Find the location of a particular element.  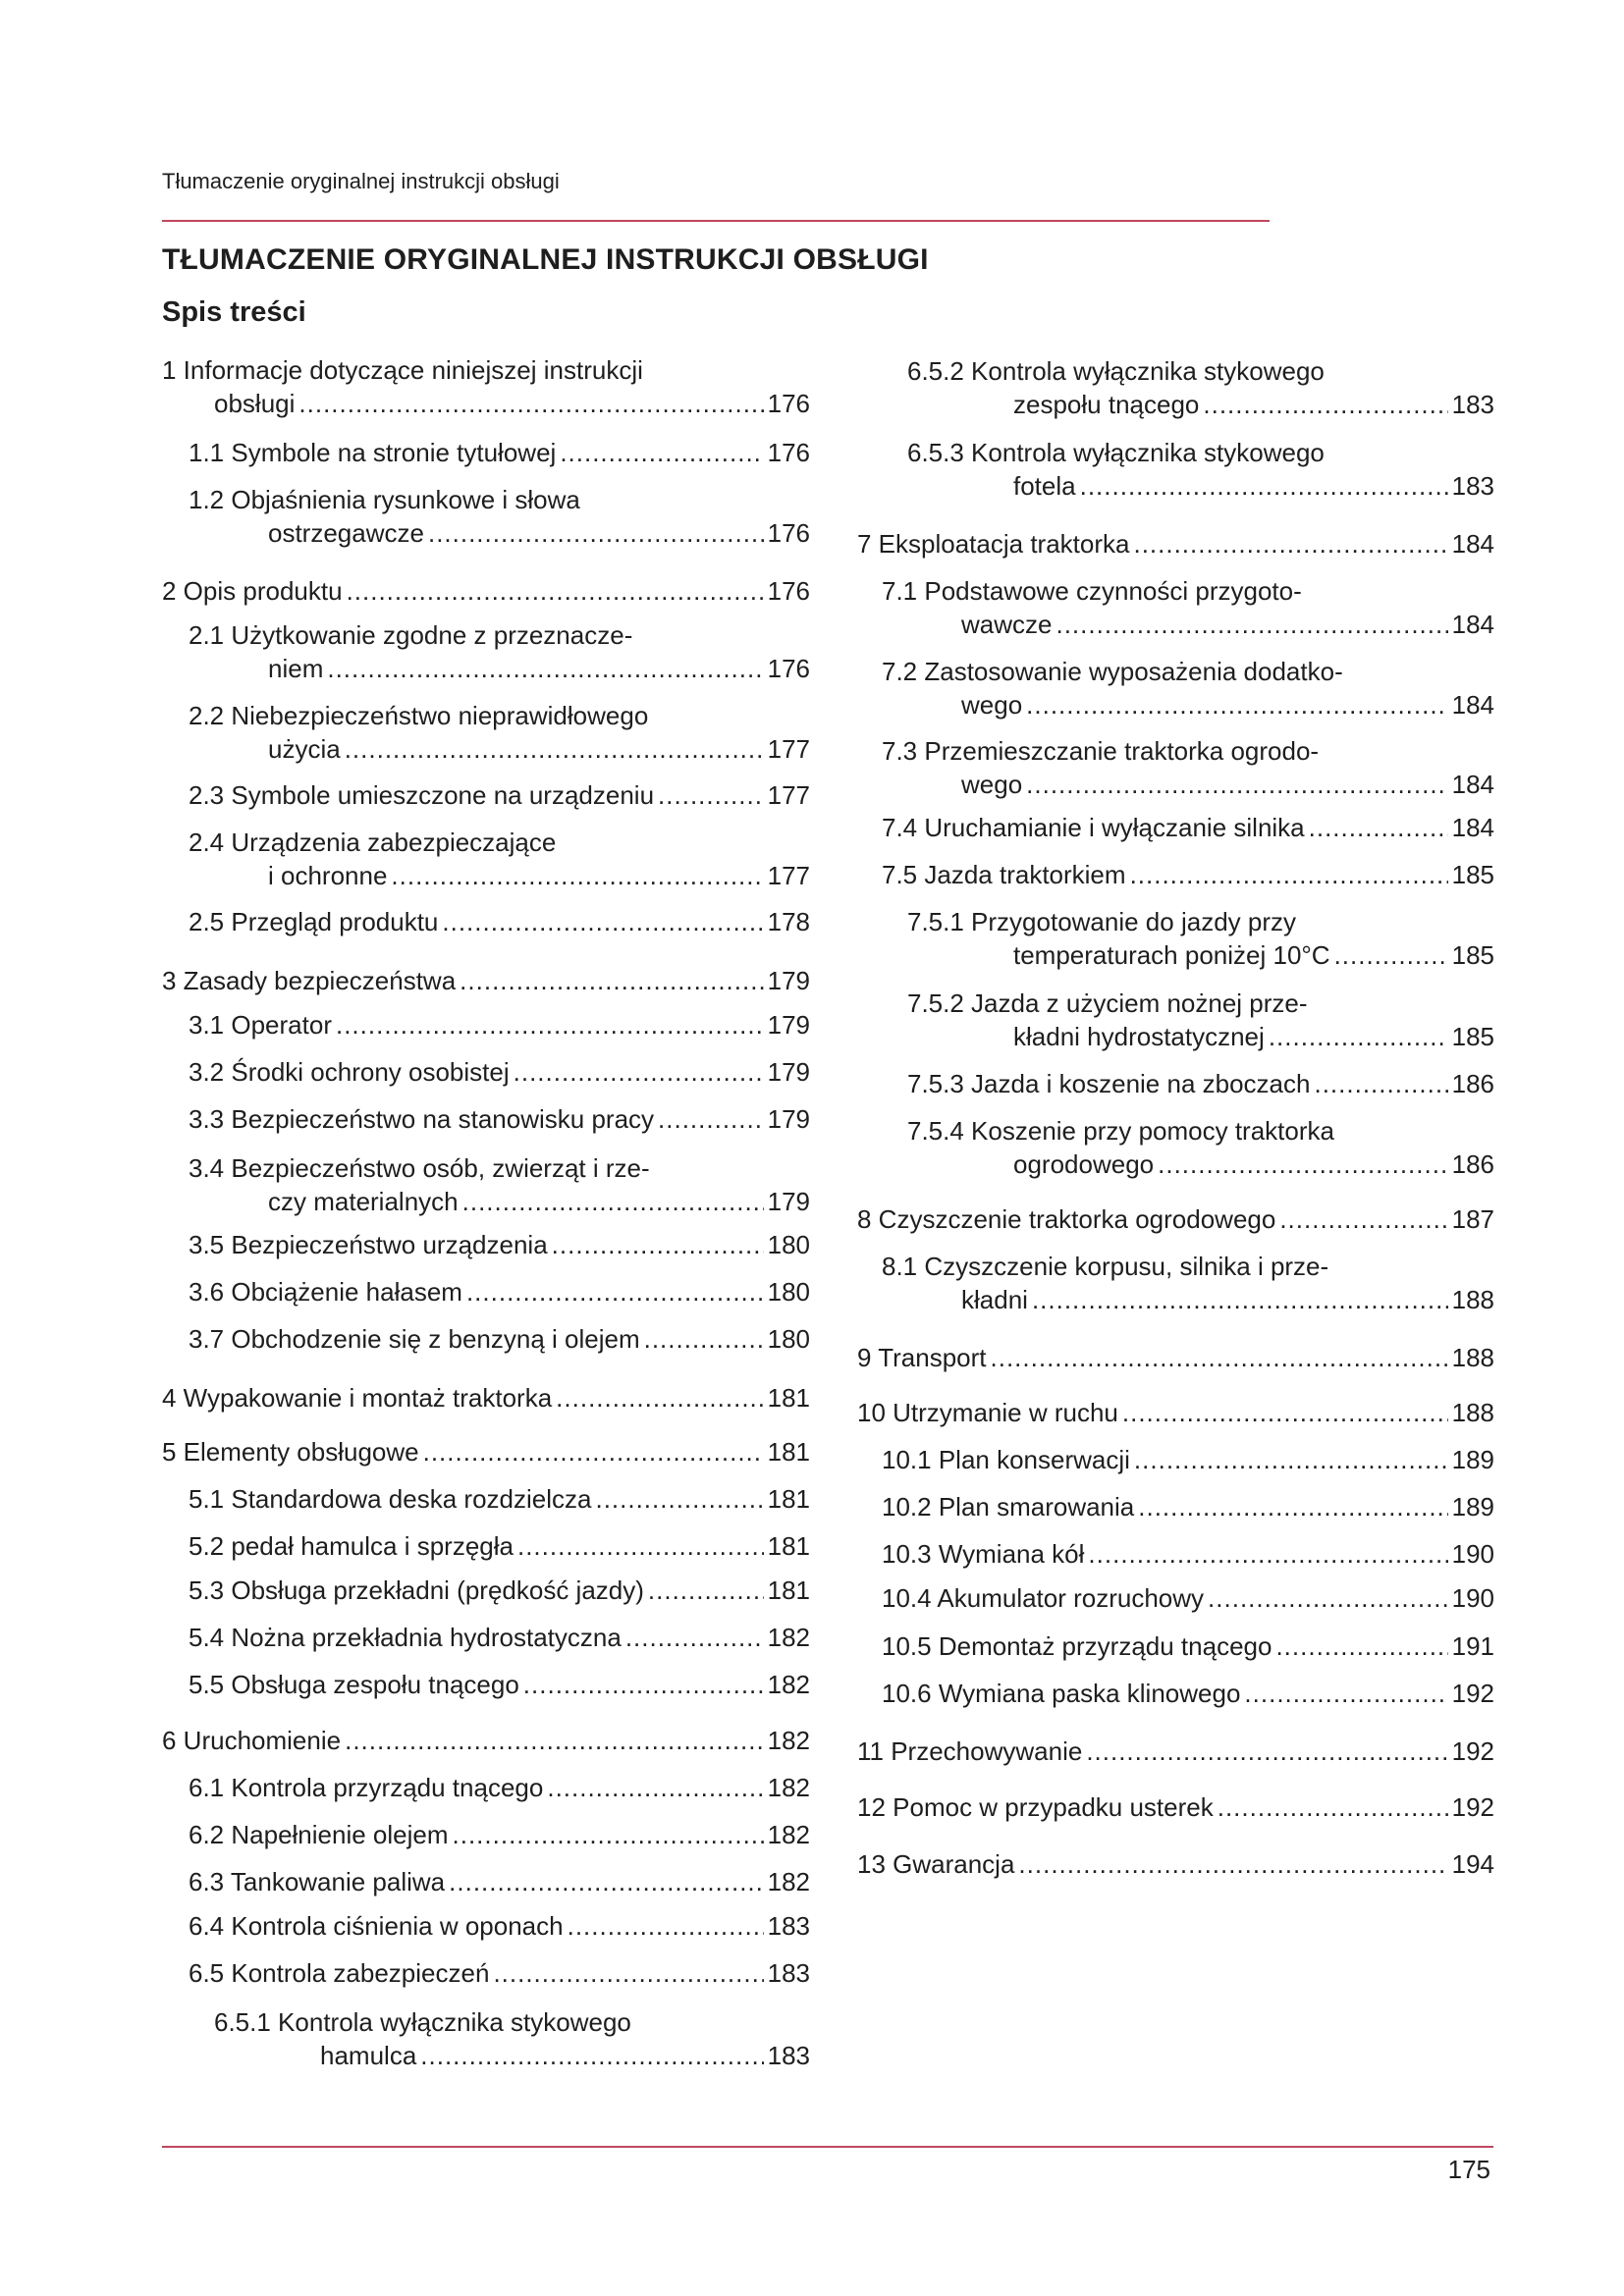

toc-page-number: 183 is located at coordinates (788, 1973).